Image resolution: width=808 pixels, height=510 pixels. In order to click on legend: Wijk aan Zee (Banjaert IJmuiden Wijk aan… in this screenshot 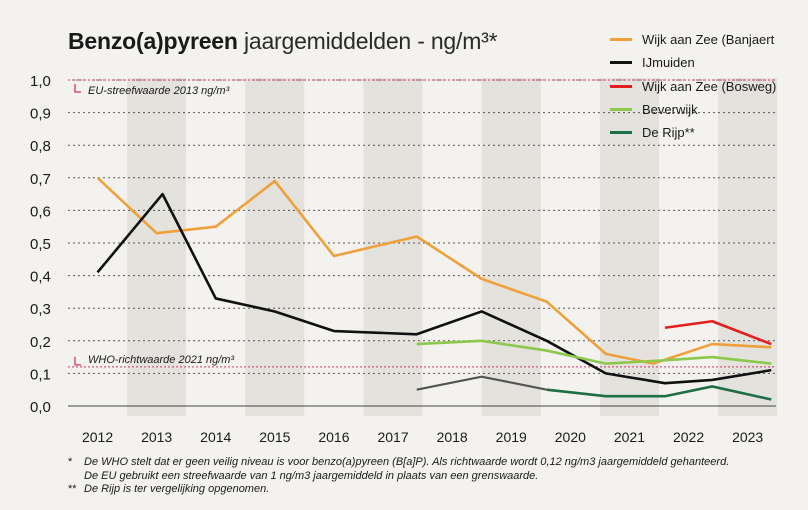, I will do `click(693, 86)`.